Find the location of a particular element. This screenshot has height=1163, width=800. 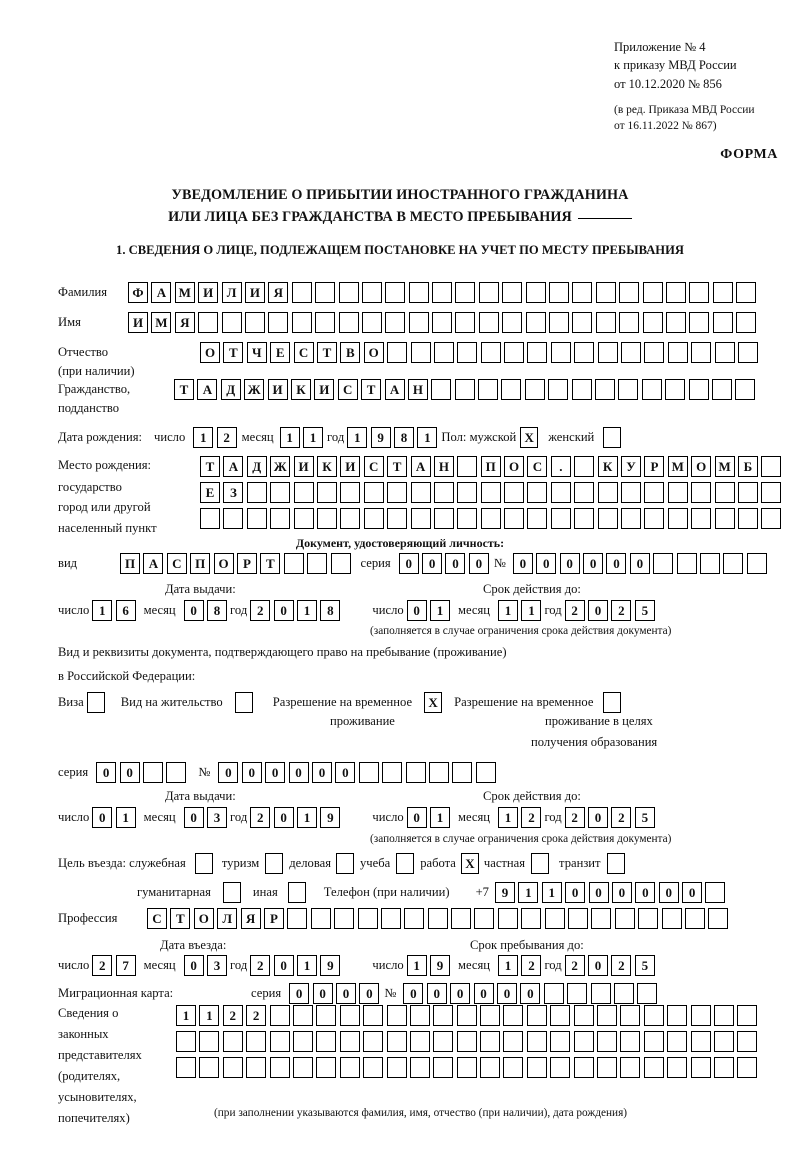

purpose-work-checkbox: X is located at coordinates (469, 863).